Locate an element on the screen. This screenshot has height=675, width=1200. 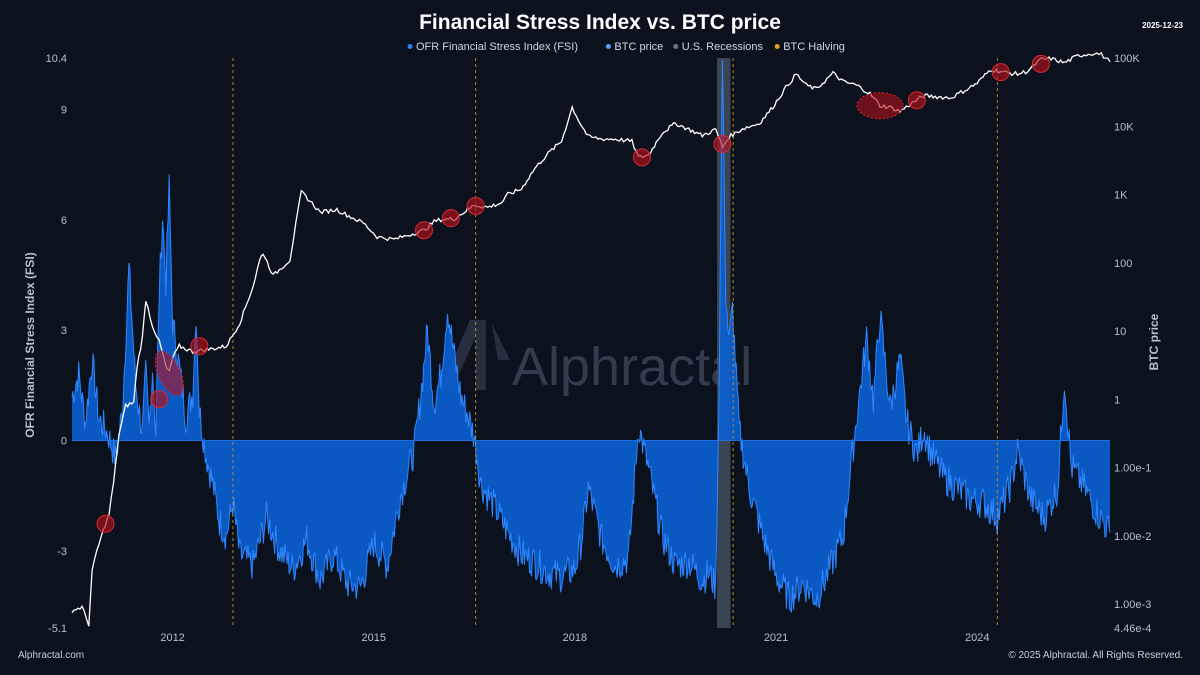
left-tick-label: 6 is located at coordinates (64, 221).